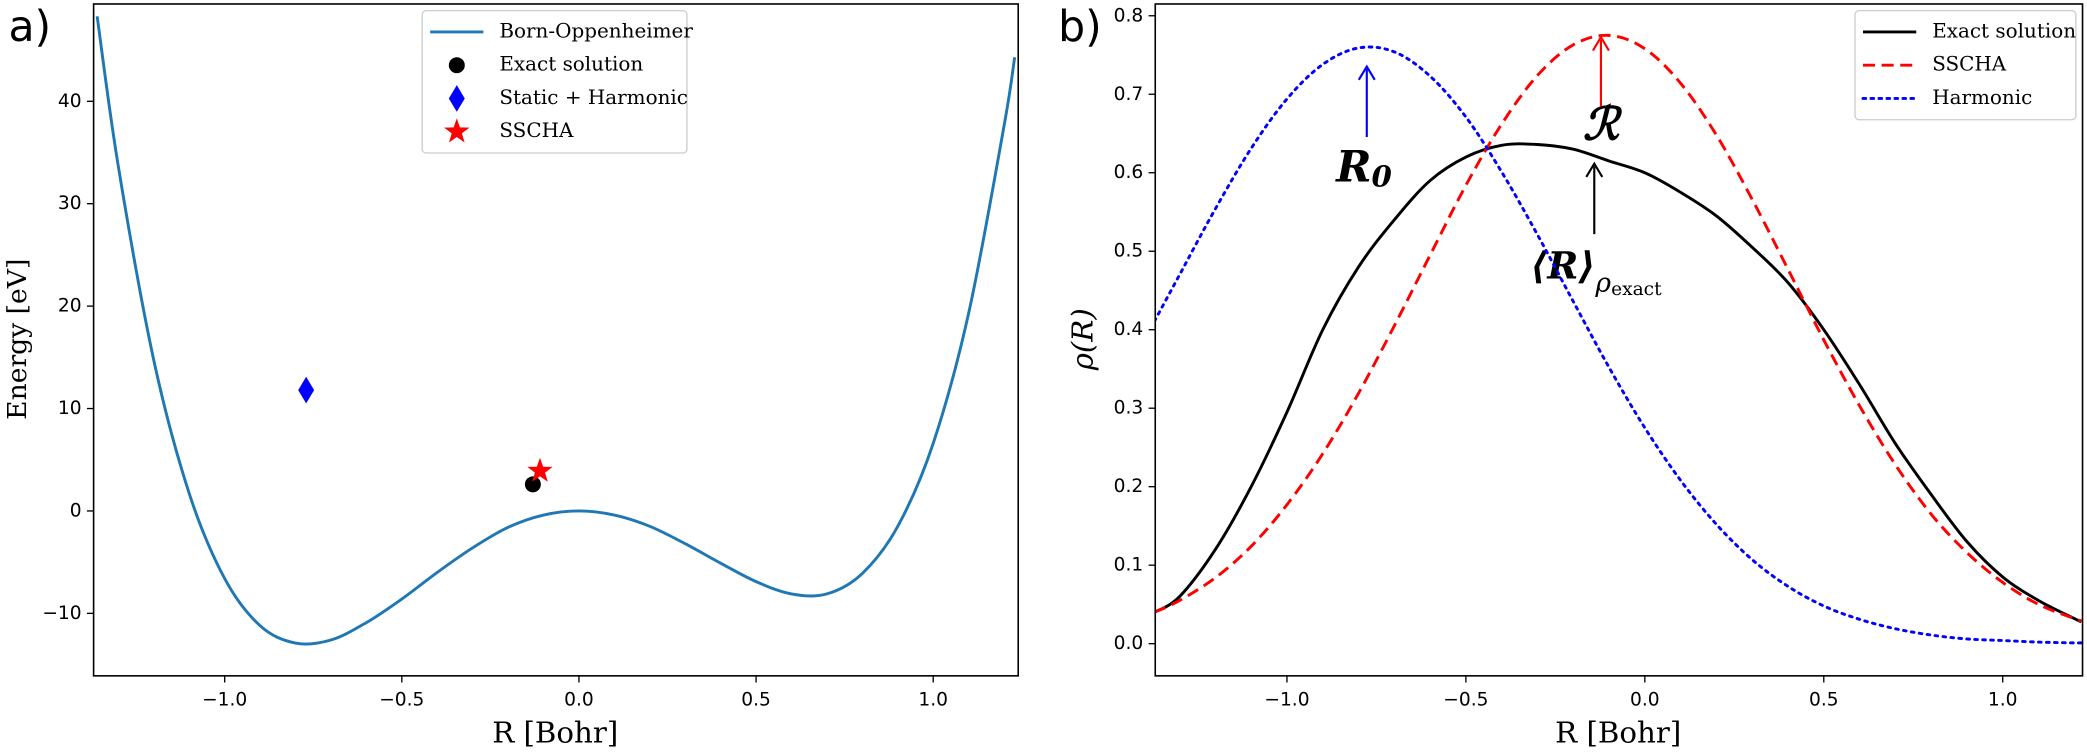 This screenshot has height=753, width=2087. I want to click on y-tick-label: 30, so click(70, 203).